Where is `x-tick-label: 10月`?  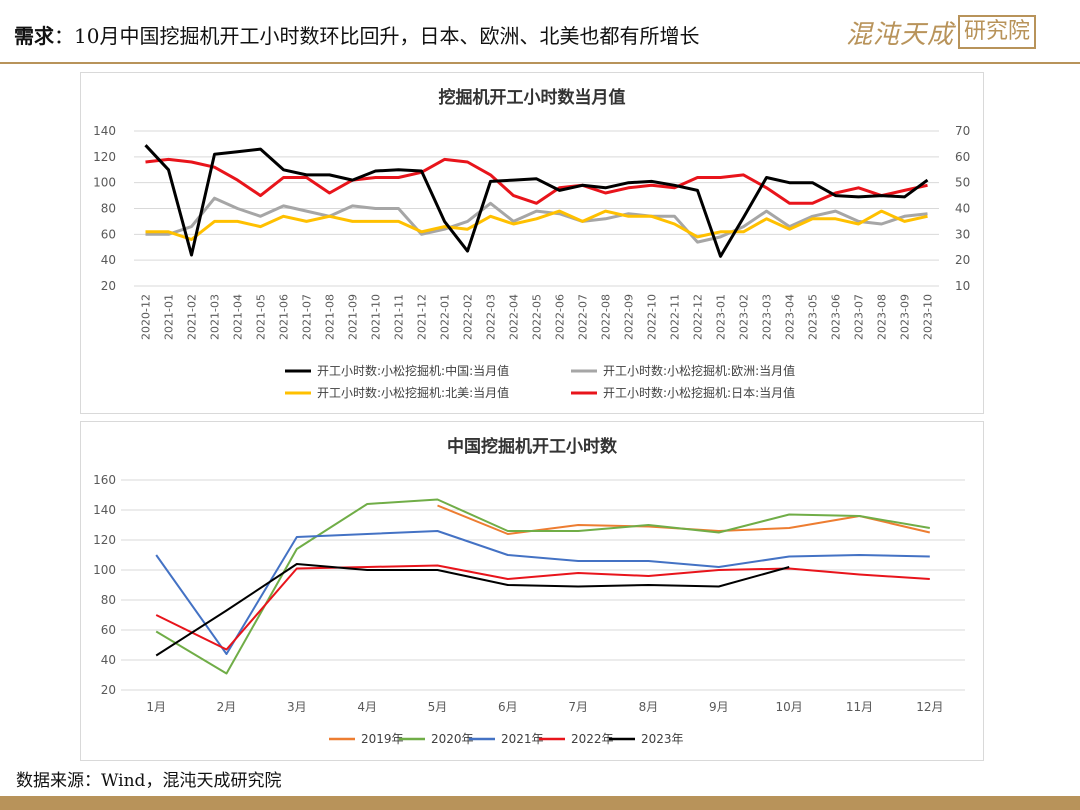 x-tick-label: 10月 is located at coordinates (789, 707).